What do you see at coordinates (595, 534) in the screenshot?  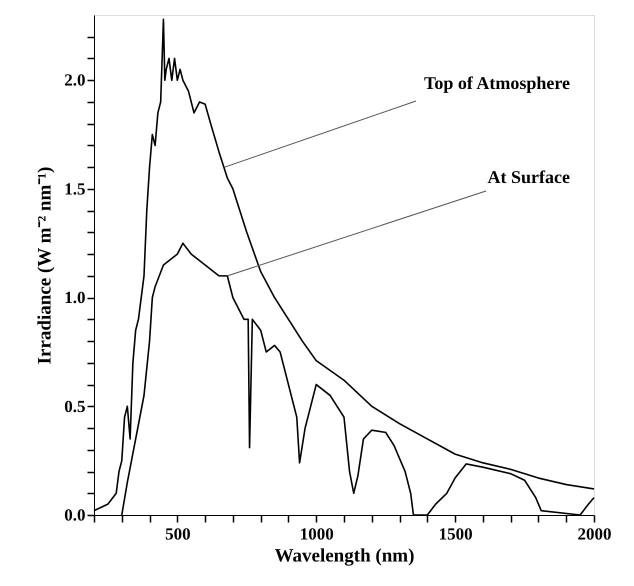 I see `x-tick-label: 2000` at bounding box center [595, 534].